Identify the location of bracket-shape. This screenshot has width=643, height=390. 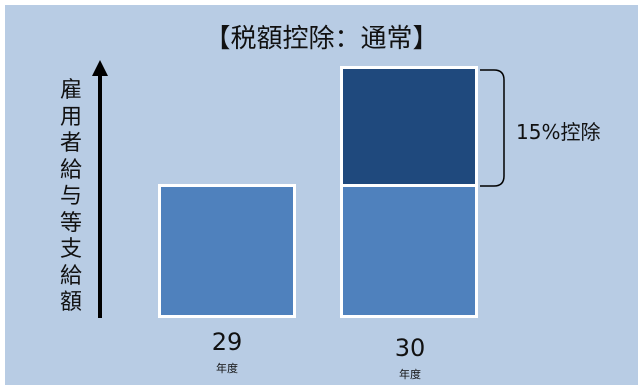
(492, 128).